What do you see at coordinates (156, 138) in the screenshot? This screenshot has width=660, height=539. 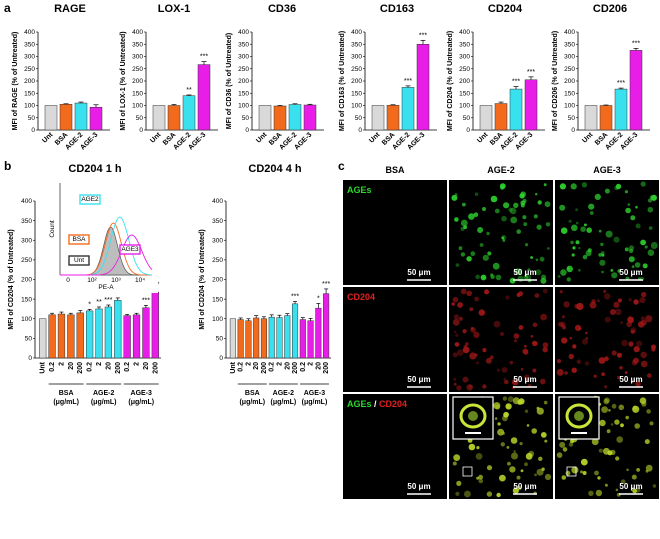 I see `category-label: Unt` at bounding box center [156, 138].